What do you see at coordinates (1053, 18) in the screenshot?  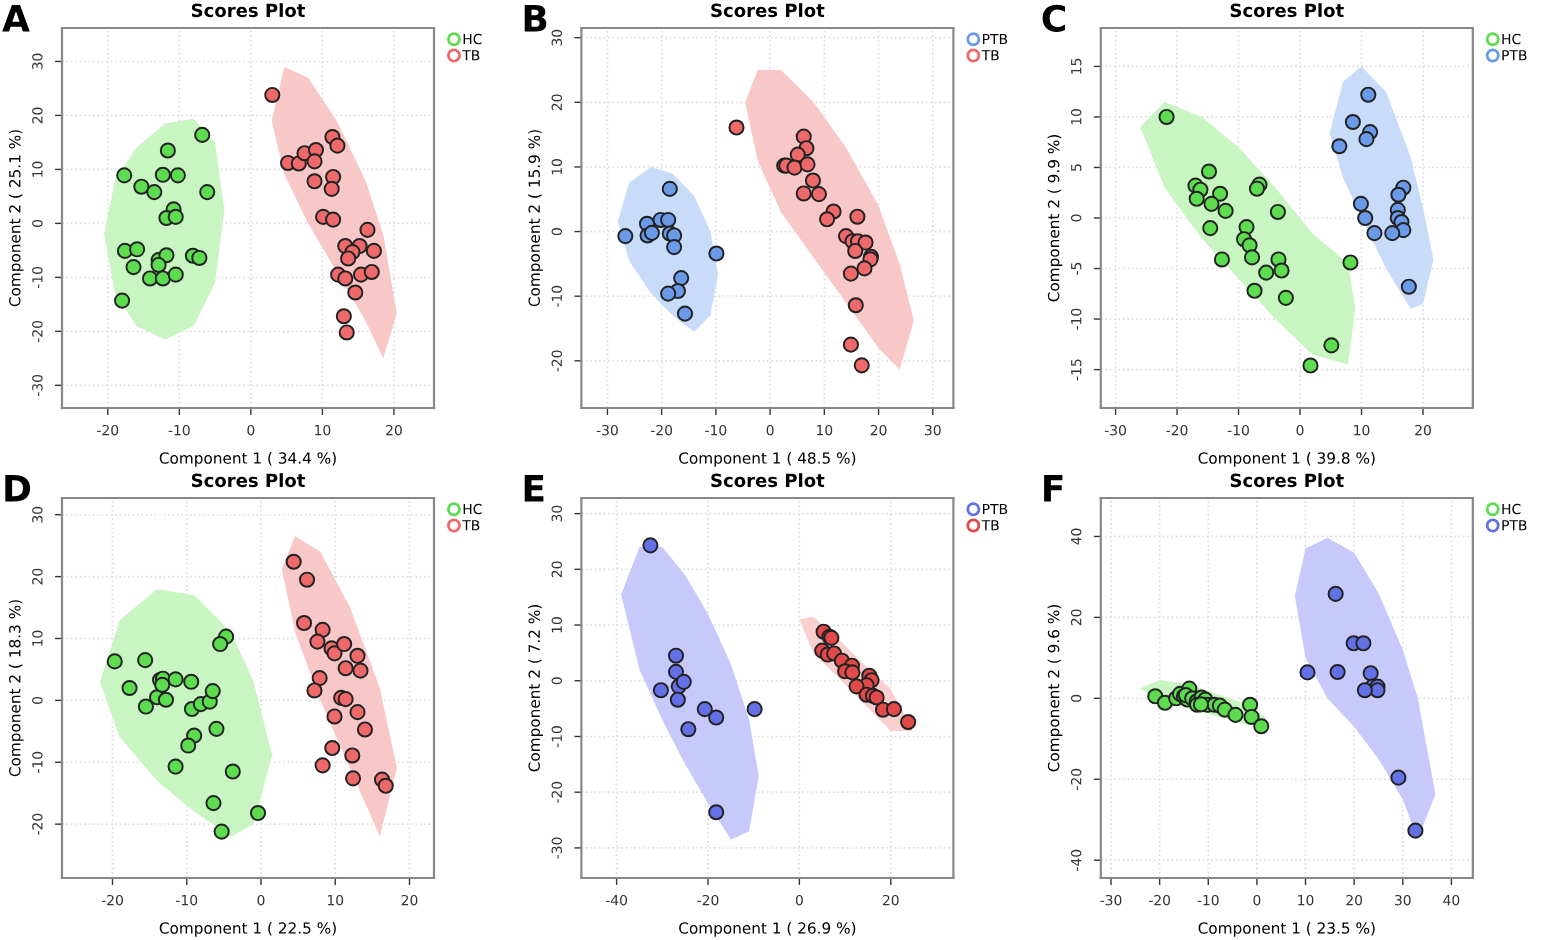 I see `text: C` at bounding box center [1053, 18].